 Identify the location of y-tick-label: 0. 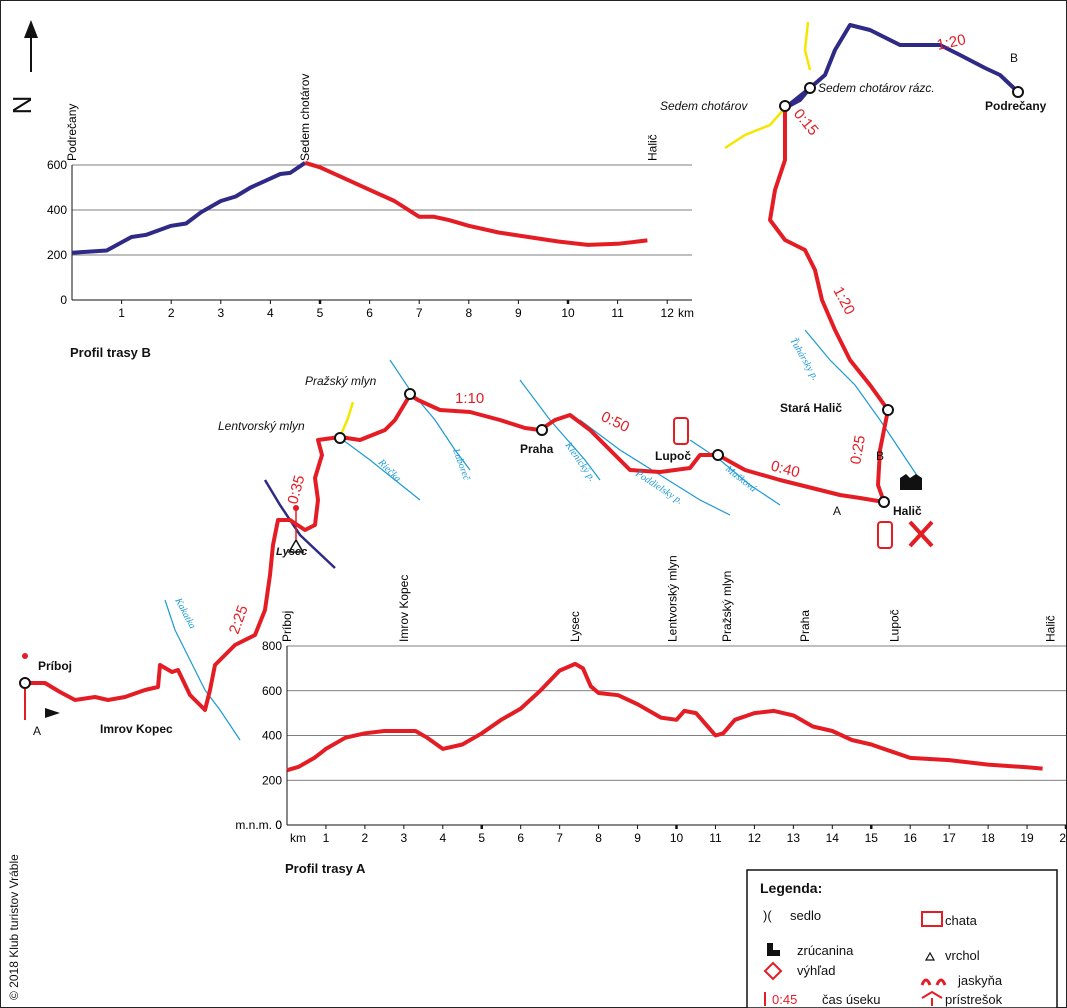
(63, 300).